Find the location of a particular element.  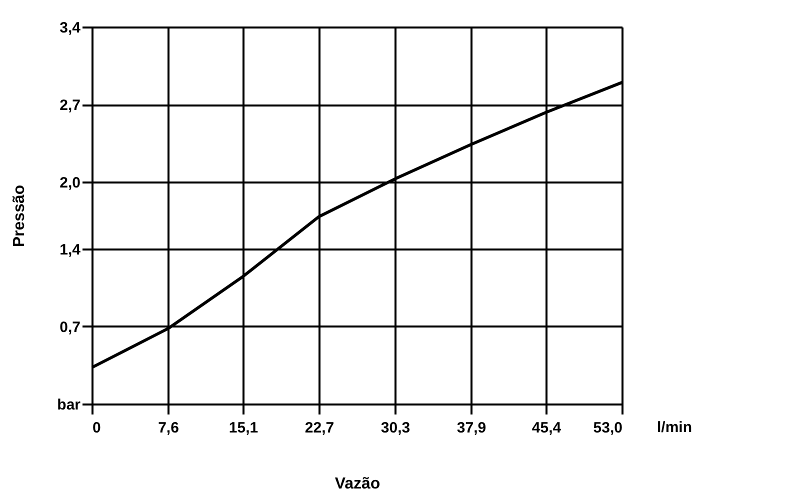

x-tick-label: 53,0 is located at coordinates (607, 428).